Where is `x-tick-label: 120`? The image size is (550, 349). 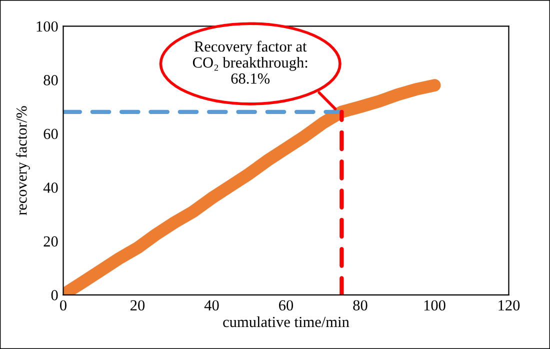
x-tick-label: 120 is located at coordinates (509, 305).